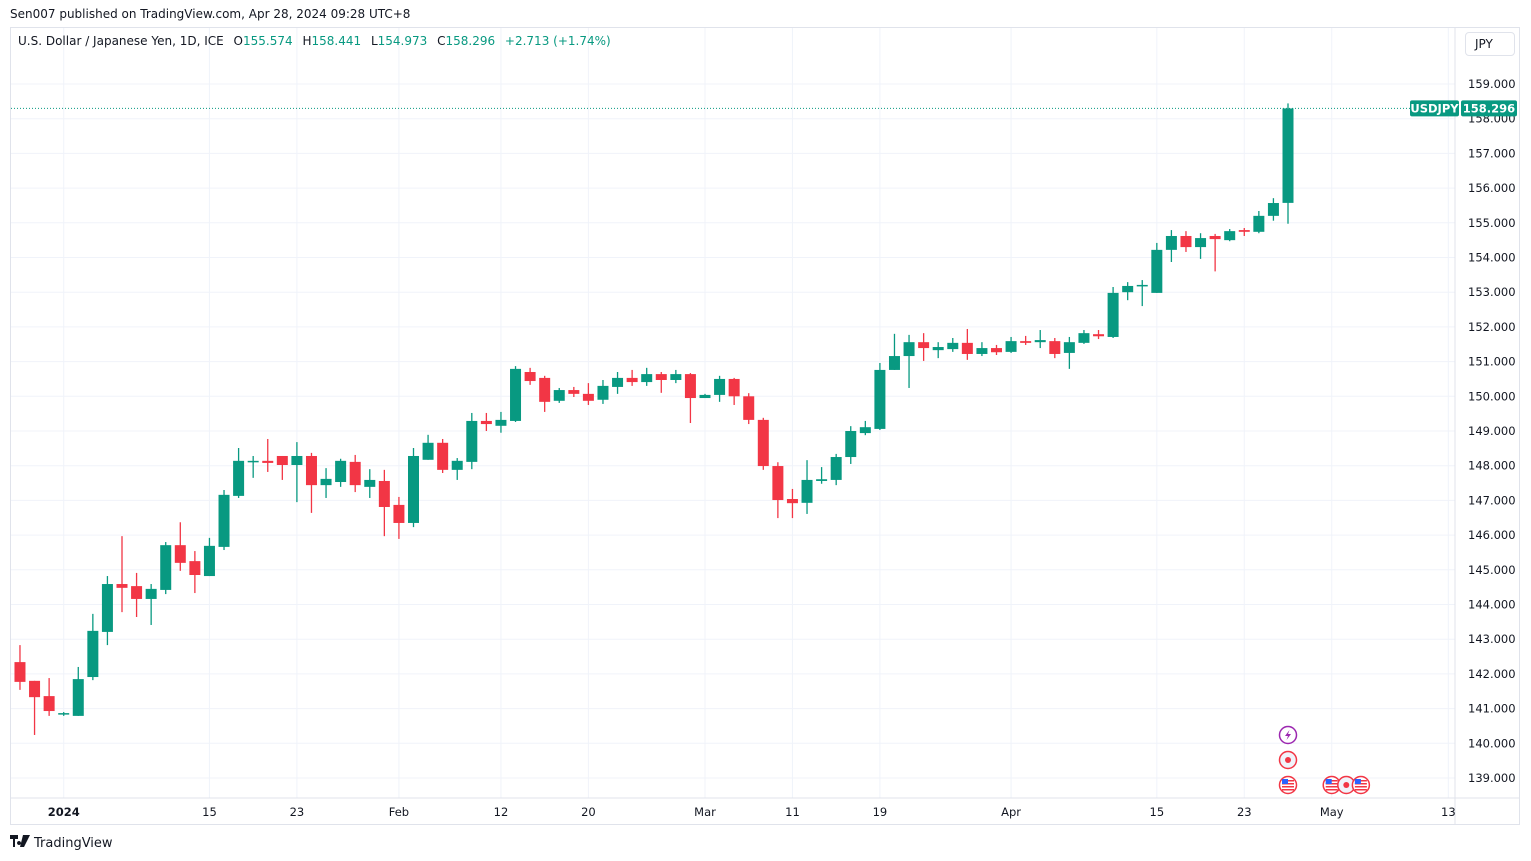  Describe the element at coordinates (1244, 812) in the screenshot. I see `time-tick-label: 23` at that location.